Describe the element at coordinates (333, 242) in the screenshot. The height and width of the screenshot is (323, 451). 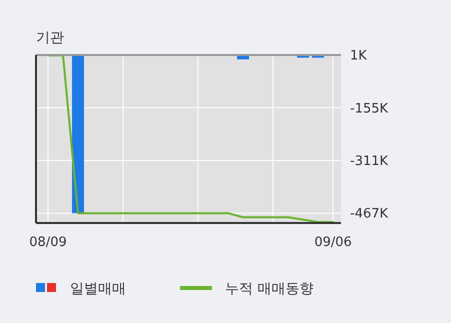
I see `x-tick-label: 09/06` at that location.